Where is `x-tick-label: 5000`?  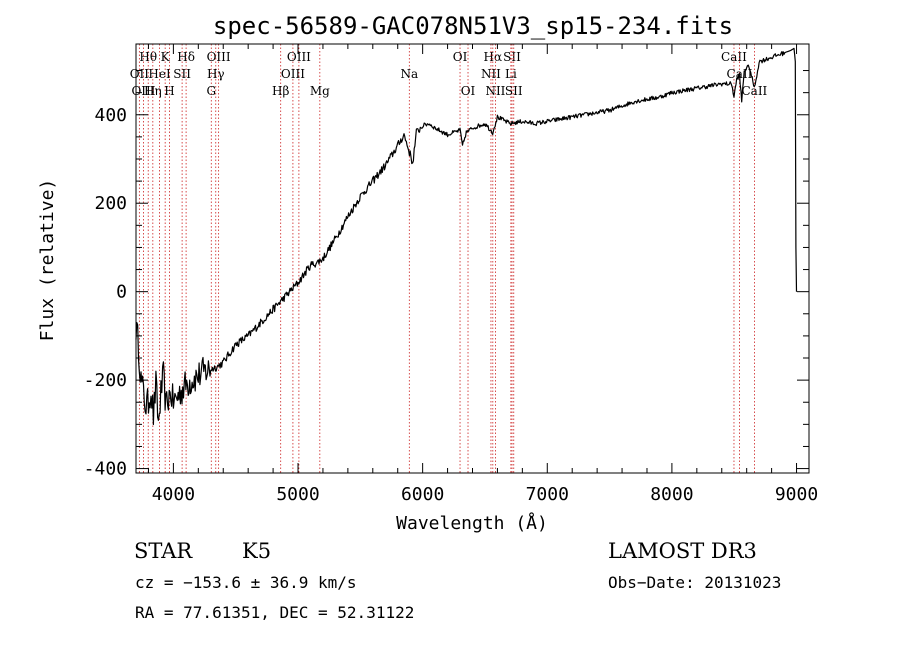 x-tick-label: 5000 is located at coordinates (297, 494).